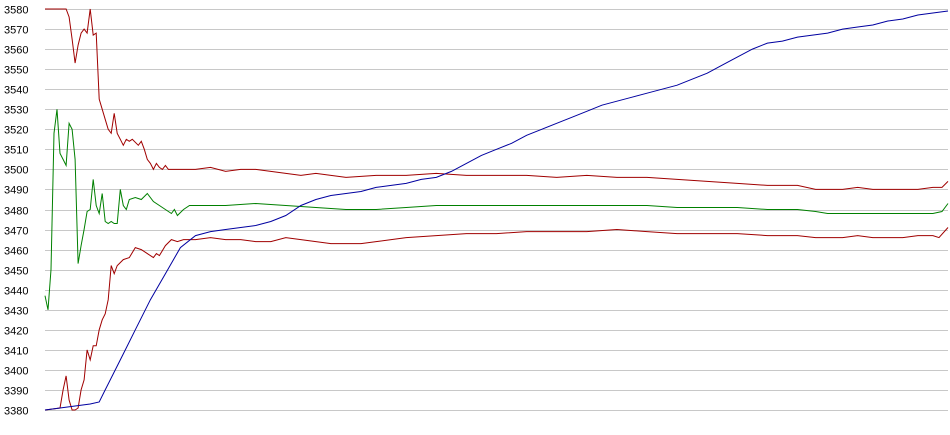  What do you see at coordinates (16, 352) in the screenshot?
I see `y-tick-label: 3410` at bounding box center [16, 352].